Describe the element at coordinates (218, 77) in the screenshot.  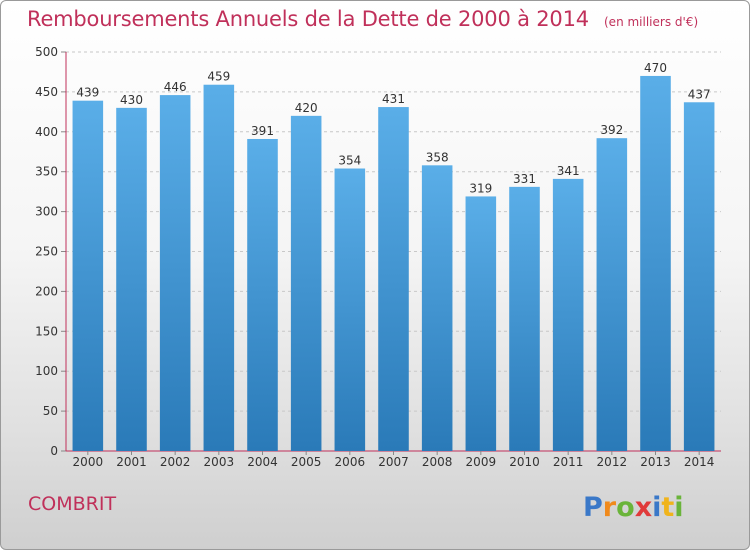
I see `data-label-2003: 459` at that location.